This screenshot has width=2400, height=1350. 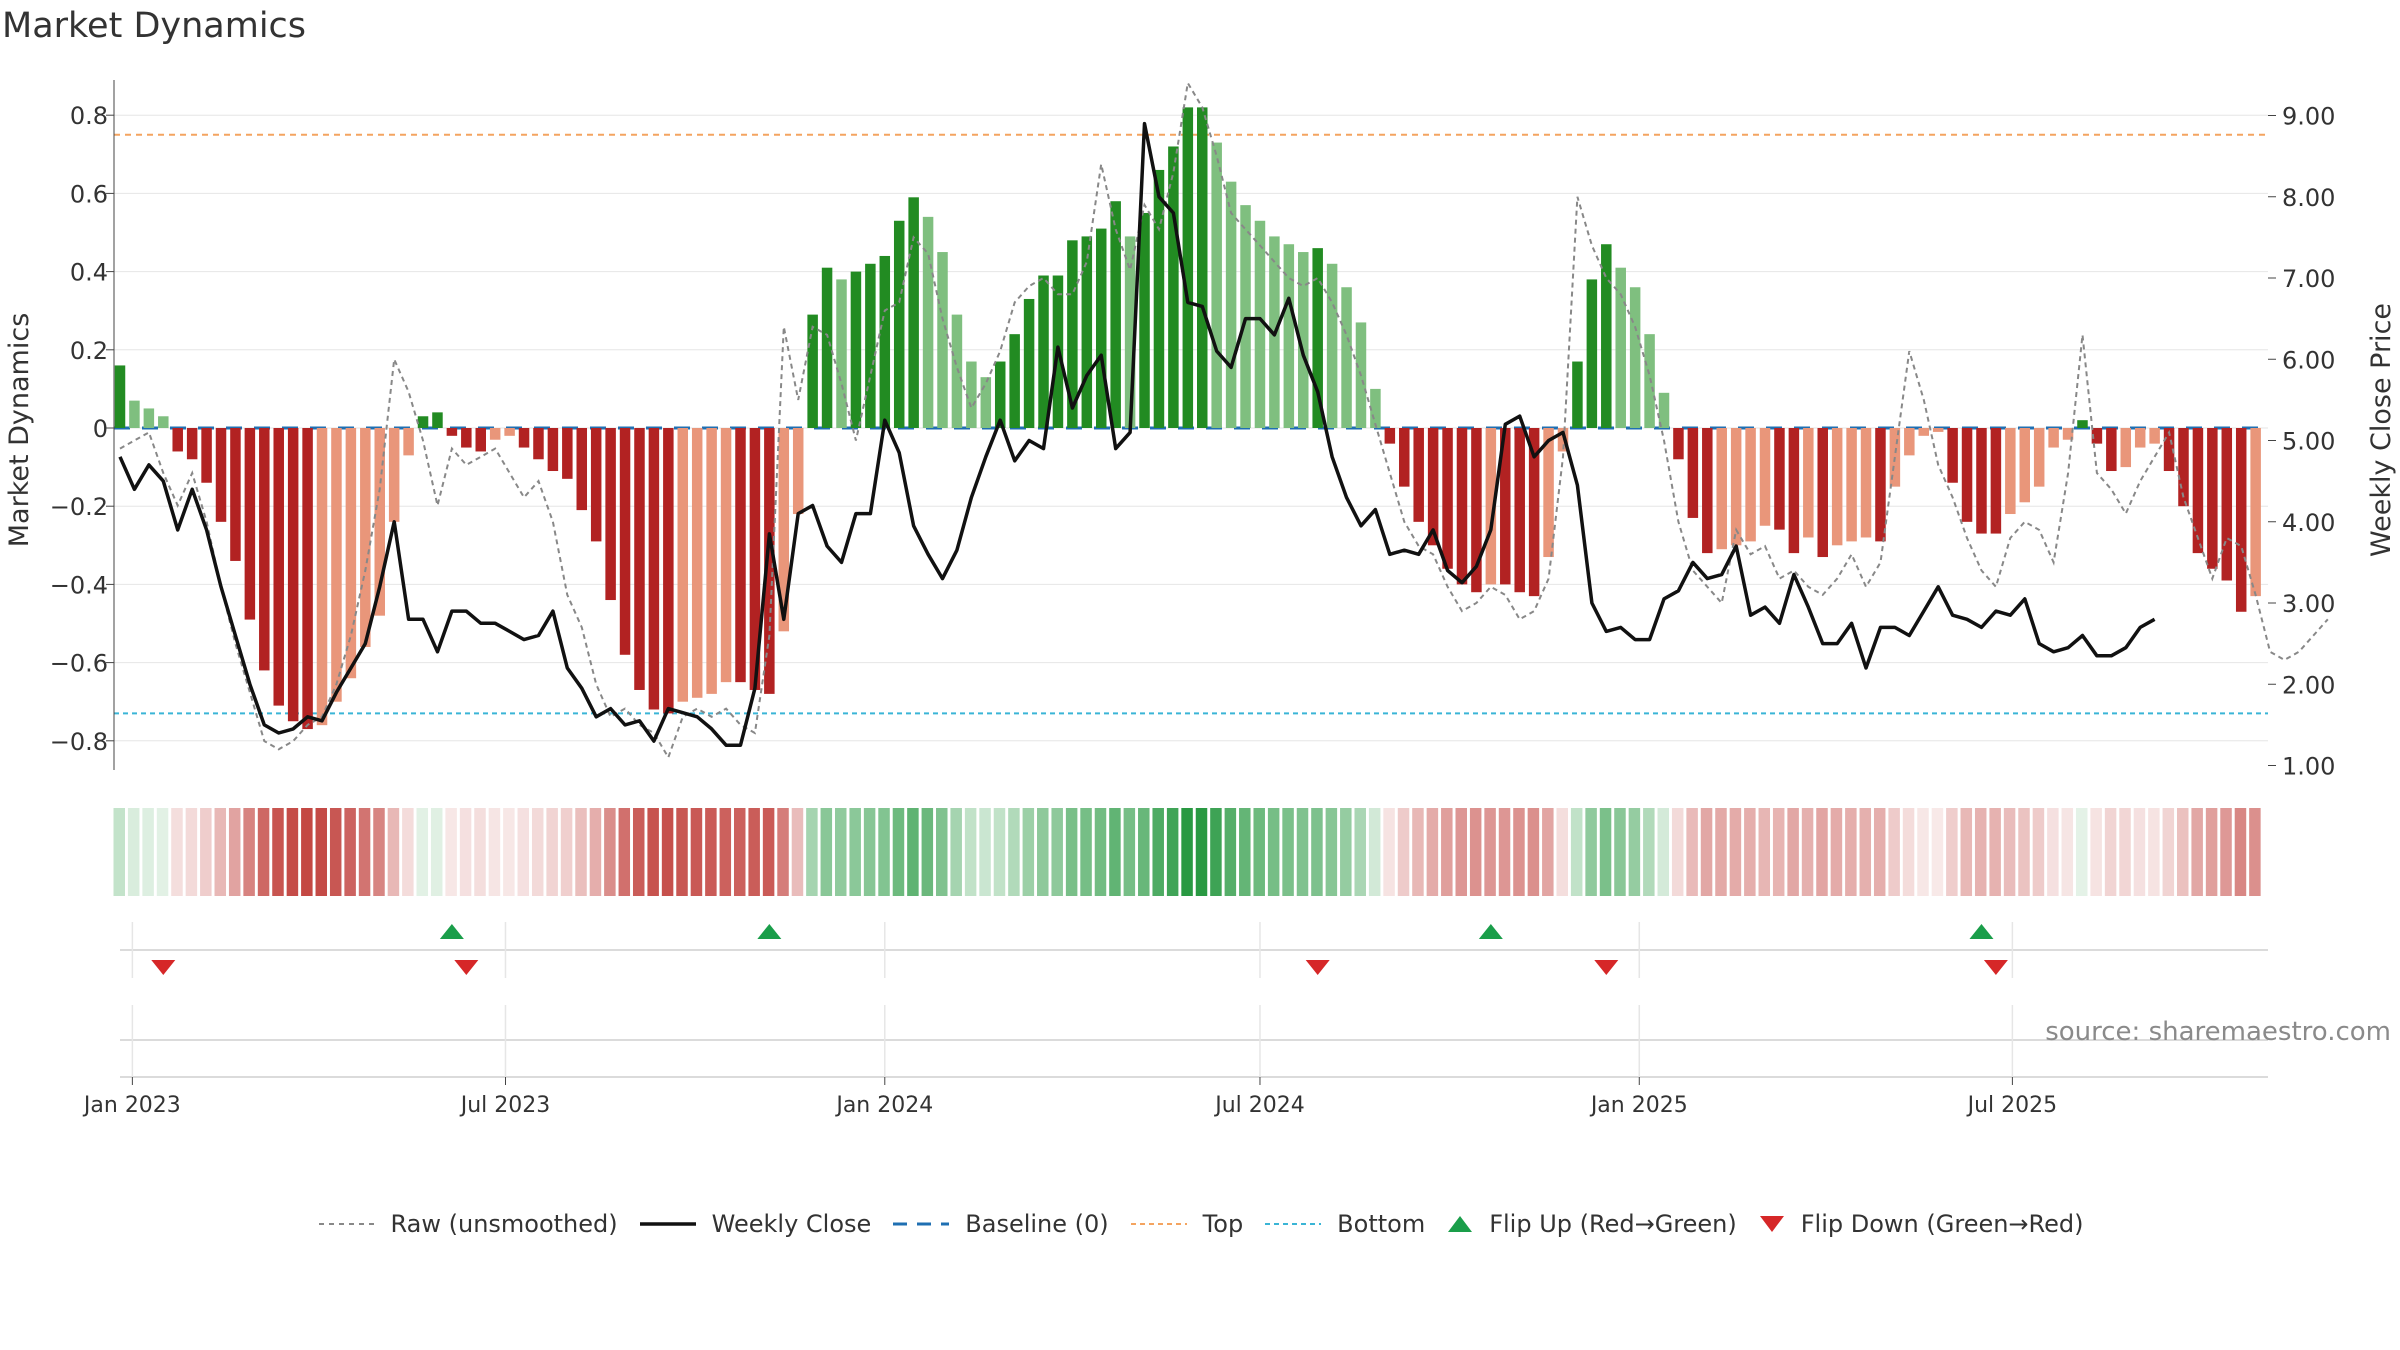 I want to click on legend-baseline-label: Baseline (0), so click(x=1037, y=1224).